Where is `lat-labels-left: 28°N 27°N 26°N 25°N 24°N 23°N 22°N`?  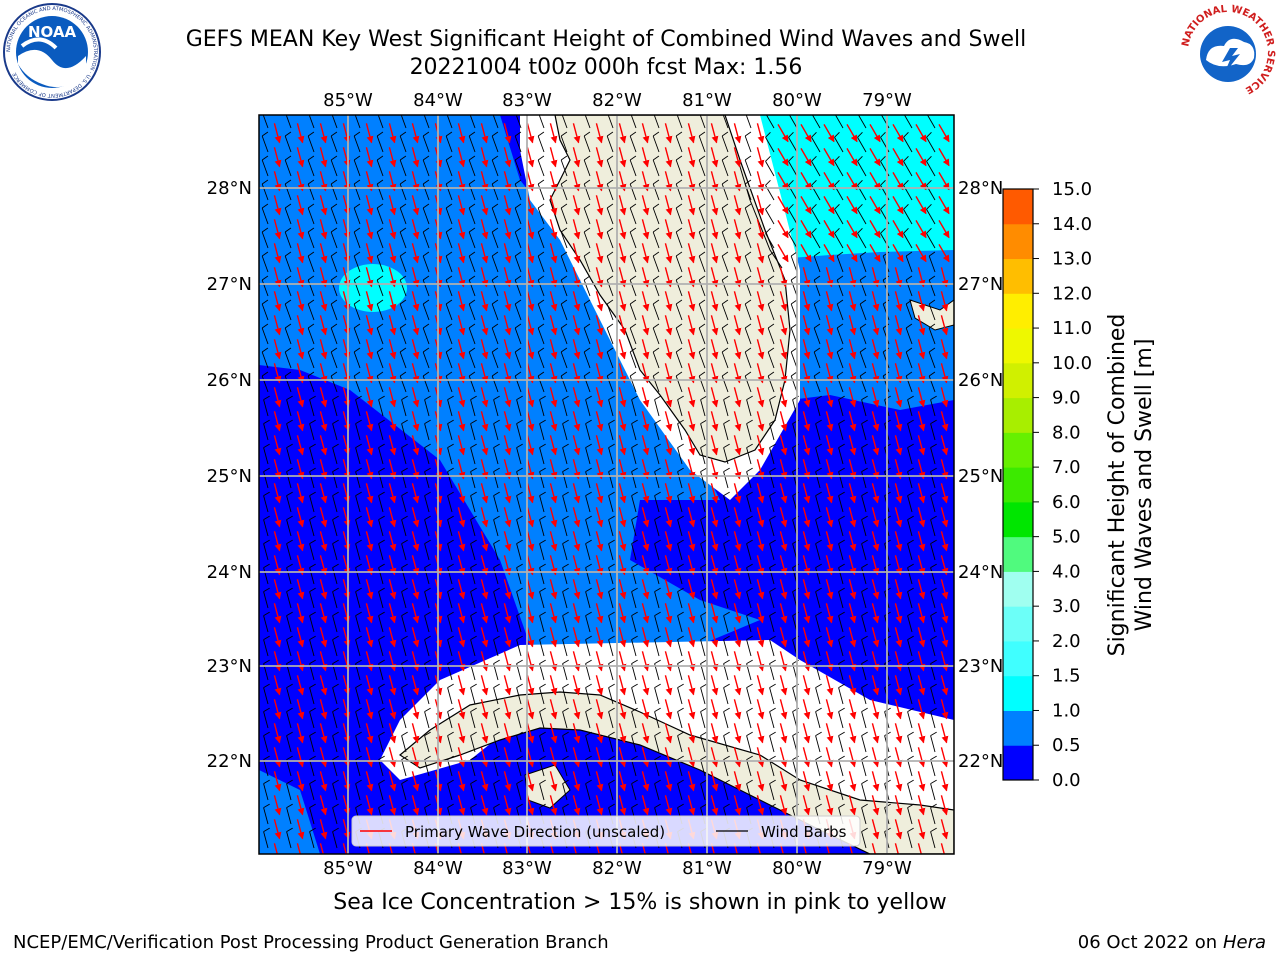
lat-labels-left: 28°N 27°N 26°N 25°N 24°N 23°N 22°N is located at coordinates (229, 475).